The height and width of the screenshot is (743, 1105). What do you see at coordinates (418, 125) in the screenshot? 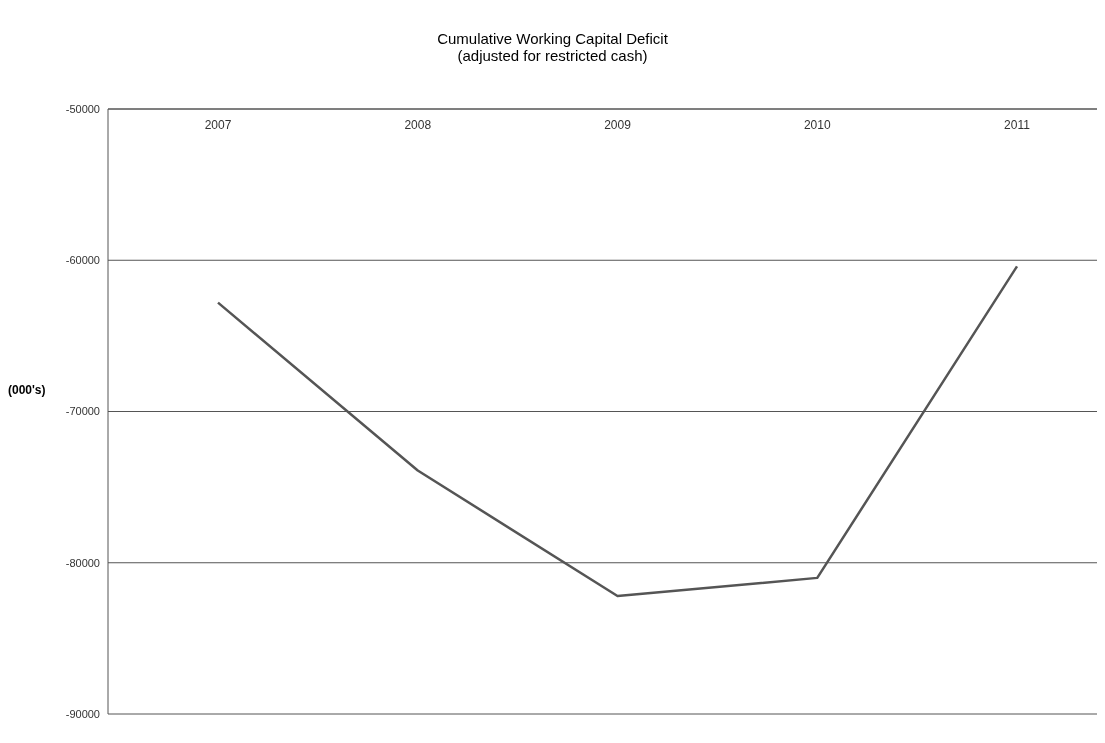
I see `x-tick-label: 2008` at bounding box center [418, 125].